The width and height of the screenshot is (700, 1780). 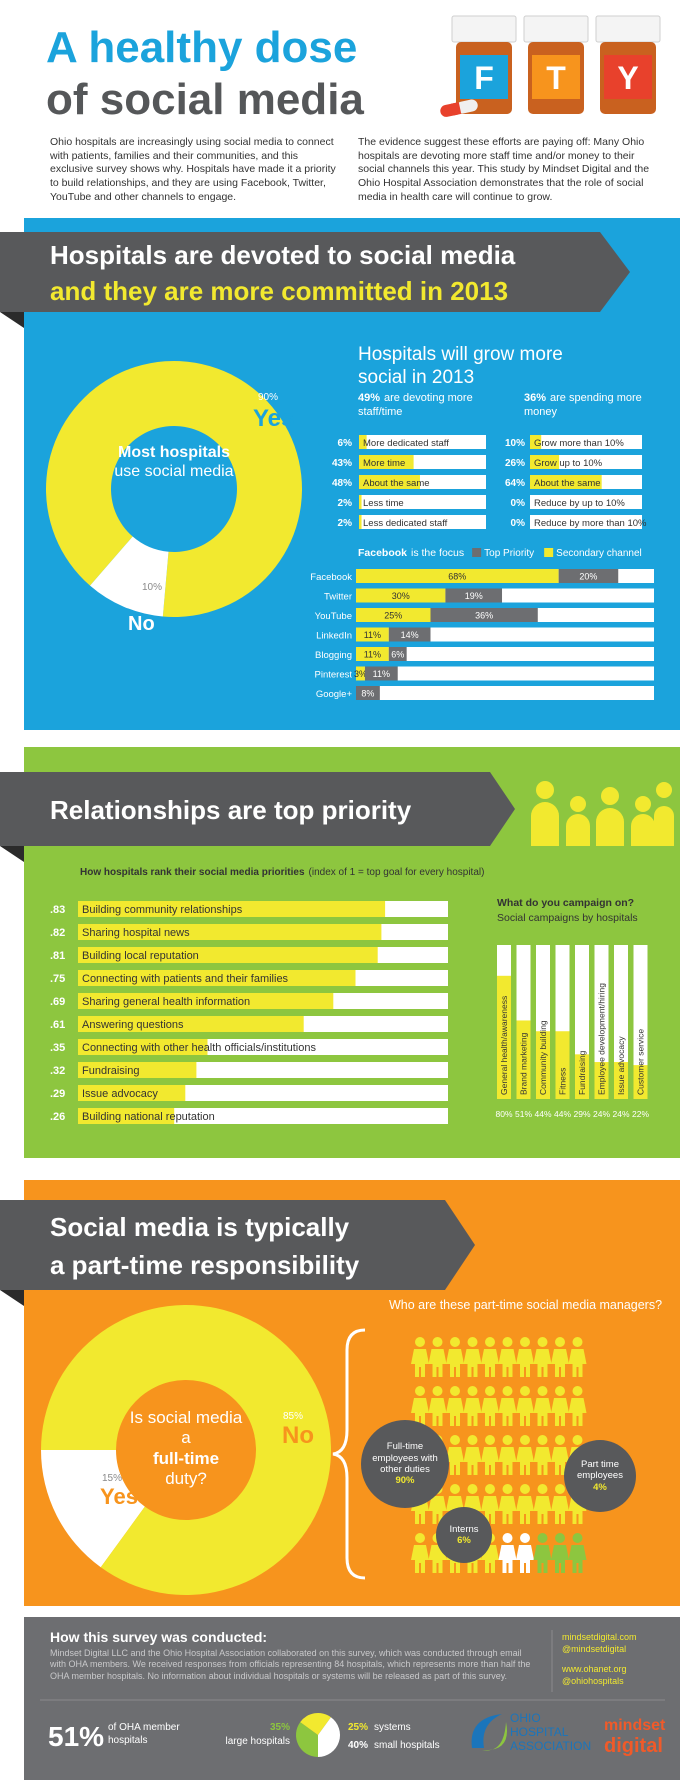 I want to click on value-label: 80%, so click(x=503, y=1114).